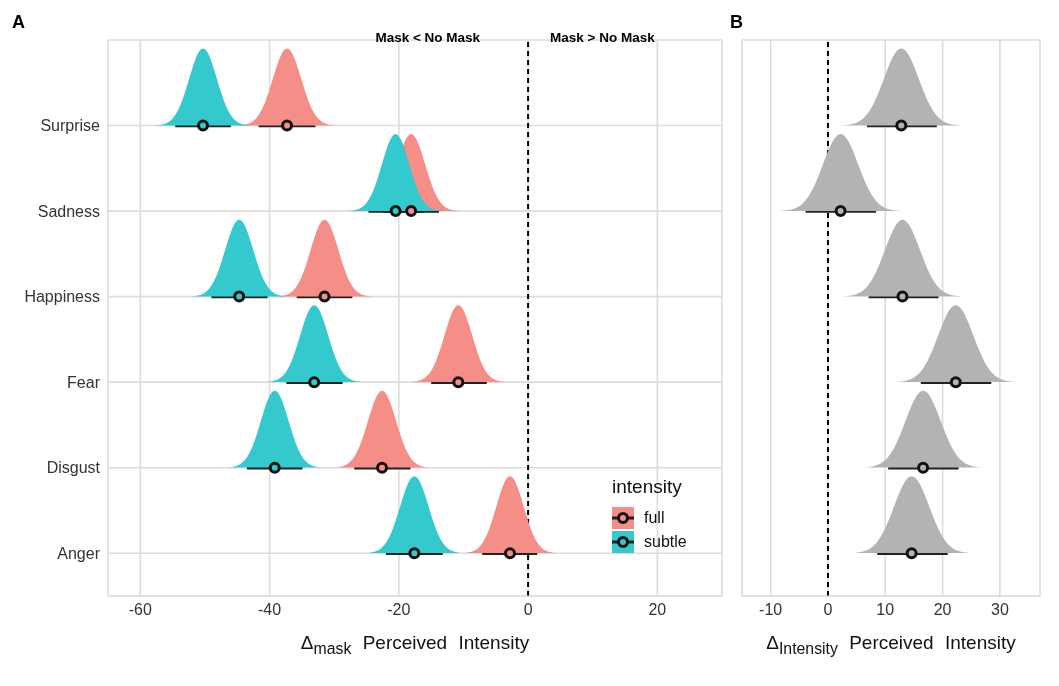 The width and height of the screenshot is (1059, 686). I want to click on x-tick-label: -10, so click(771, 610).